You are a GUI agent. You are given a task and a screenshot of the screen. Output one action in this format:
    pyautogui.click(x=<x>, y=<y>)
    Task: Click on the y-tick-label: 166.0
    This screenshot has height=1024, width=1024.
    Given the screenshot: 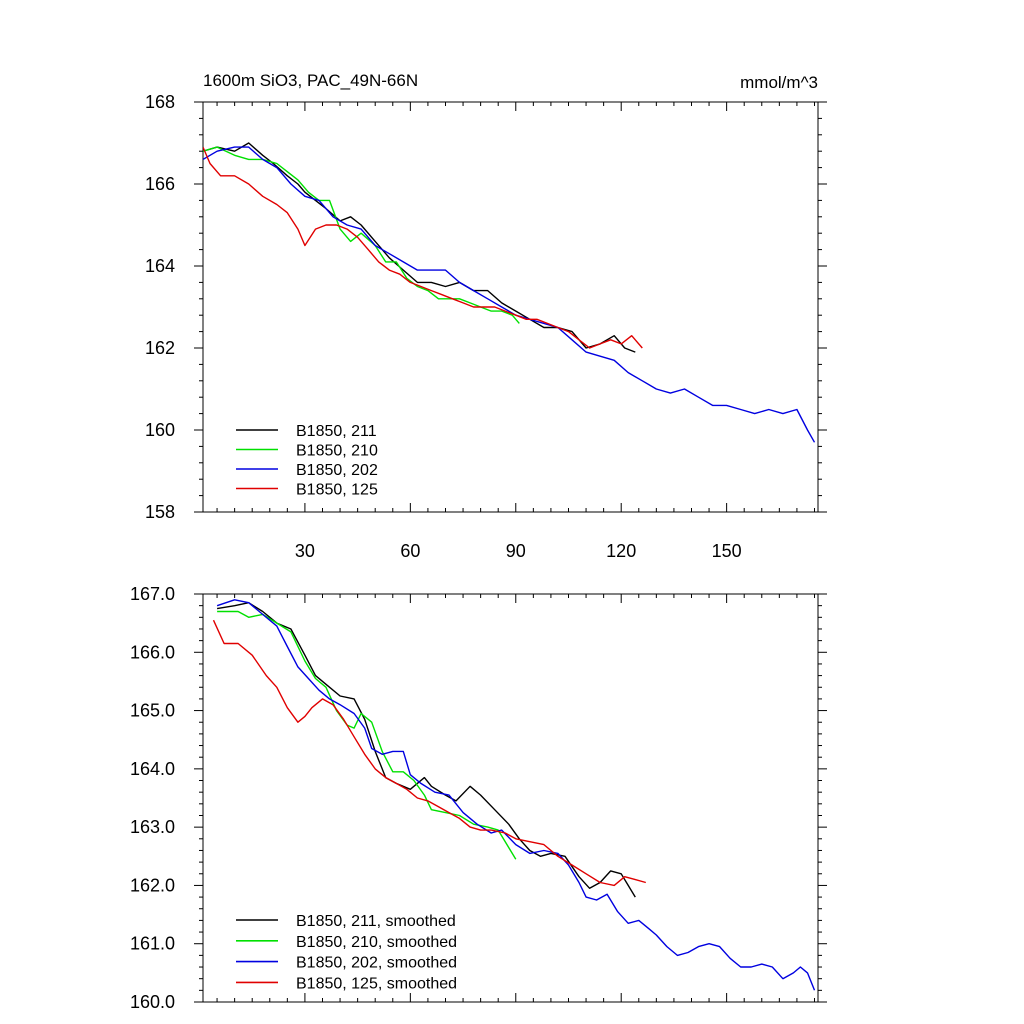 What is the action you would take?
    pyautogui.click(x=152, y=652)
    